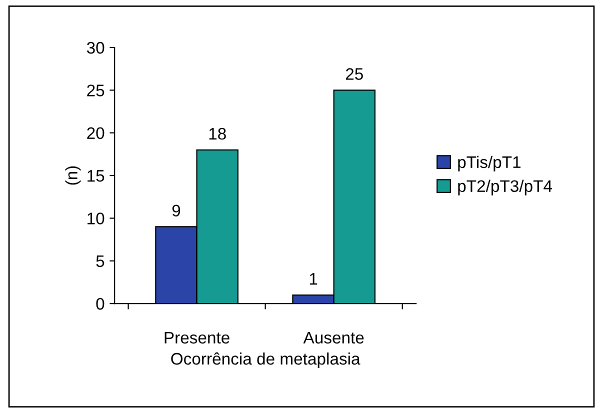  Describe the element at coordinates (197, 338) in the screenshot. I see `x-tick-label: Presente` at that location.